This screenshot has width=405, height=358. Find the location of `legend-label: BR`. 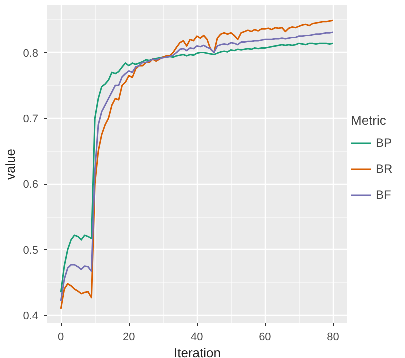

legend-label: BR is located at coordinates (385, 169).